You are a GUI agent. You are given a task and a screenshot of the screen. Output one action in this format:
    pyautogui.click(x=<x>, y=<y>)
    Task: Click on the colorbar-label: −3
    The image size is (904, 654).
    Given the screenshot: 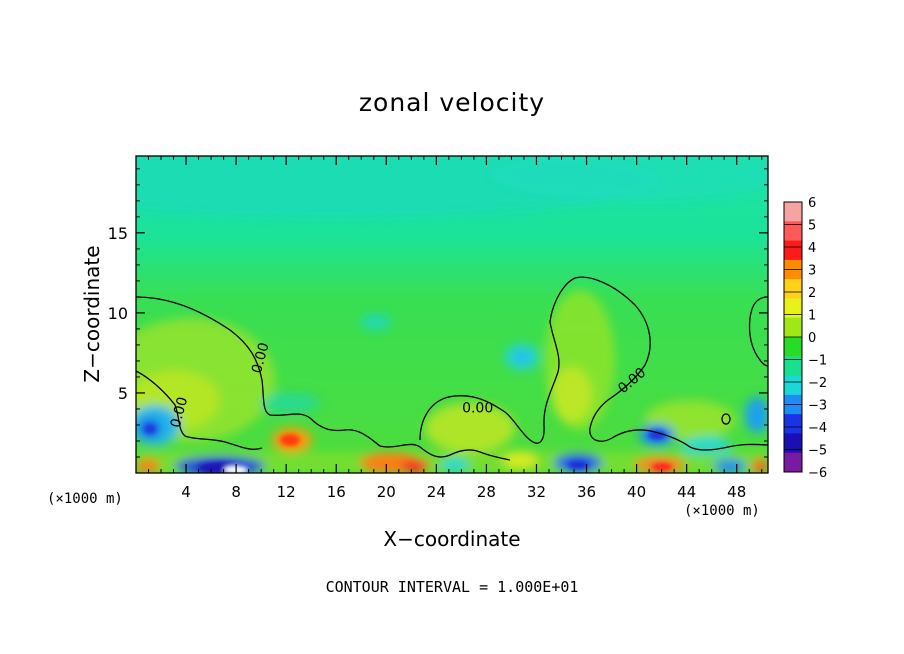 What is the action you would take?
    pyautogui.click(x=817, y=406)
    